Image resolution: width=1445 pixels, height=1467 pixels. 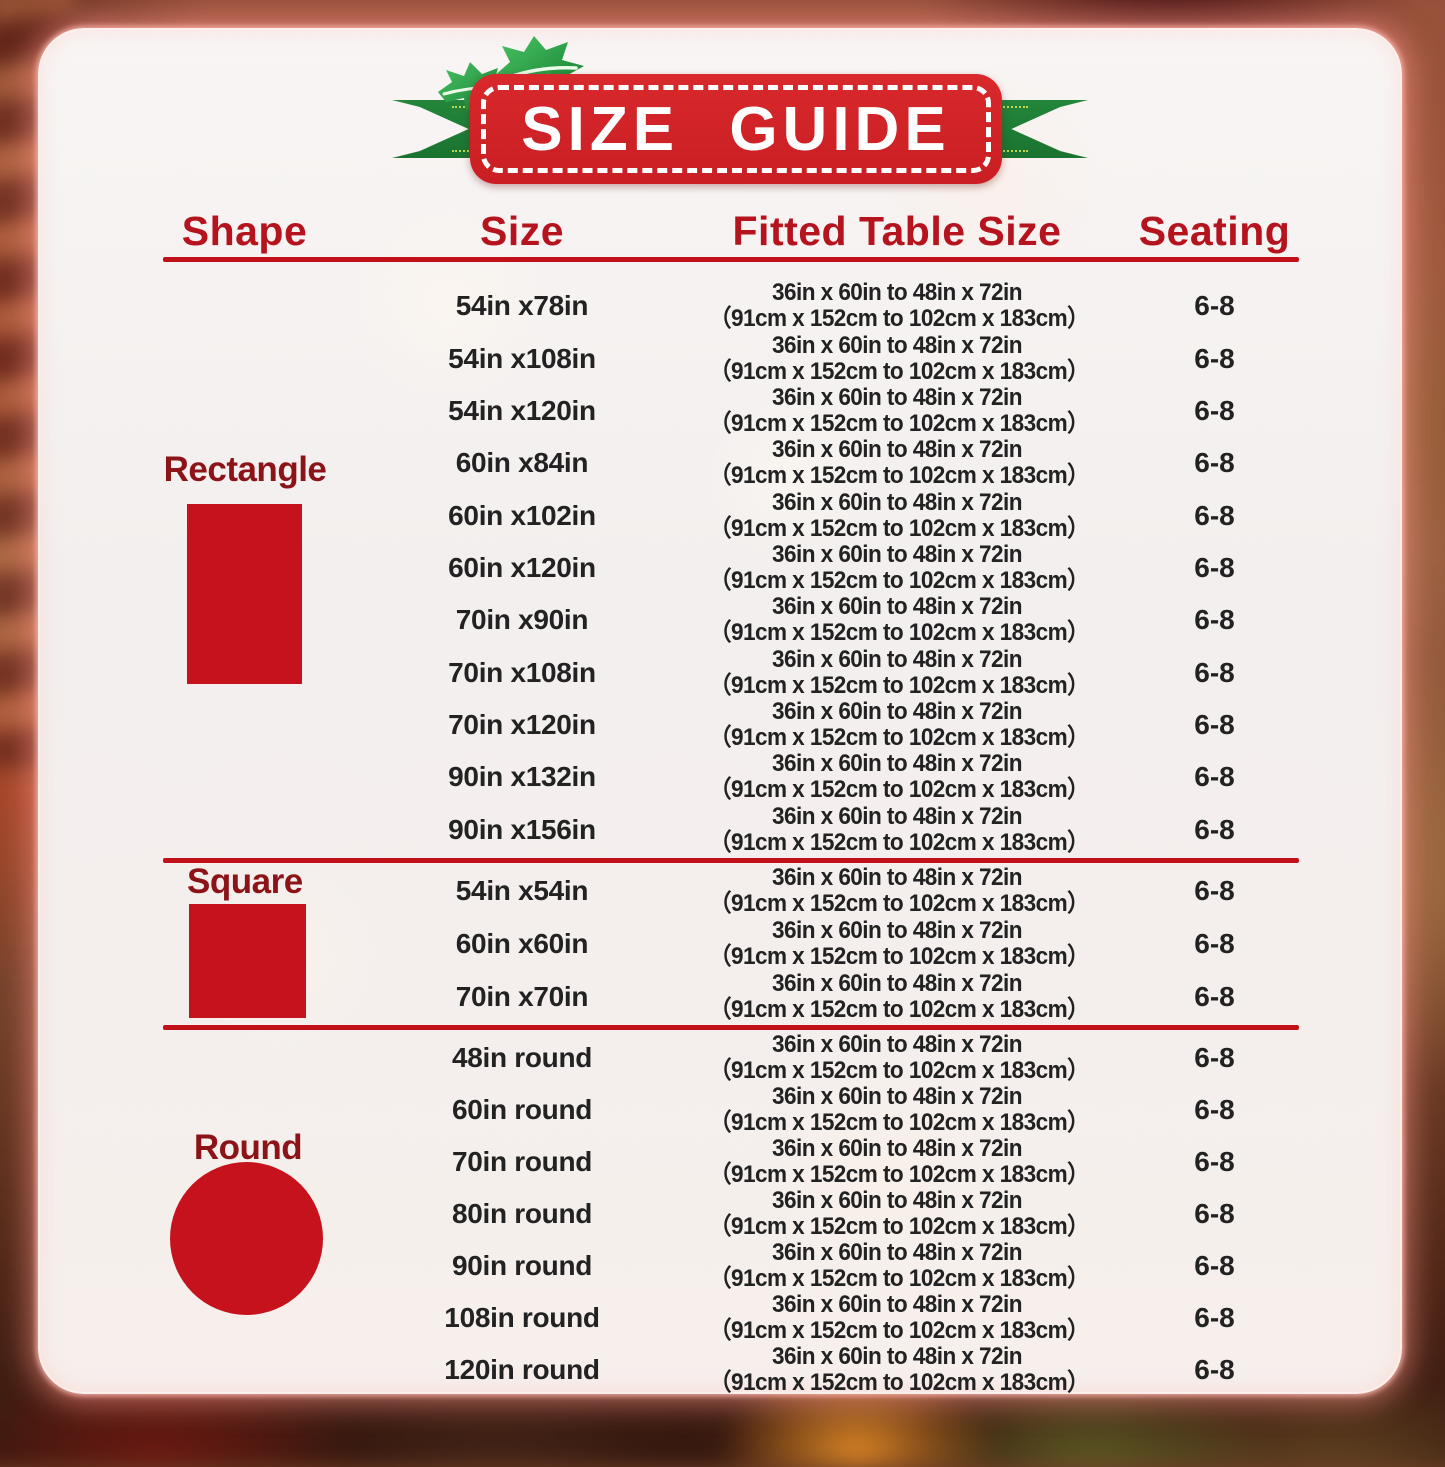 I want to click on size-value: 80in round, so click(x=522, y=1213).